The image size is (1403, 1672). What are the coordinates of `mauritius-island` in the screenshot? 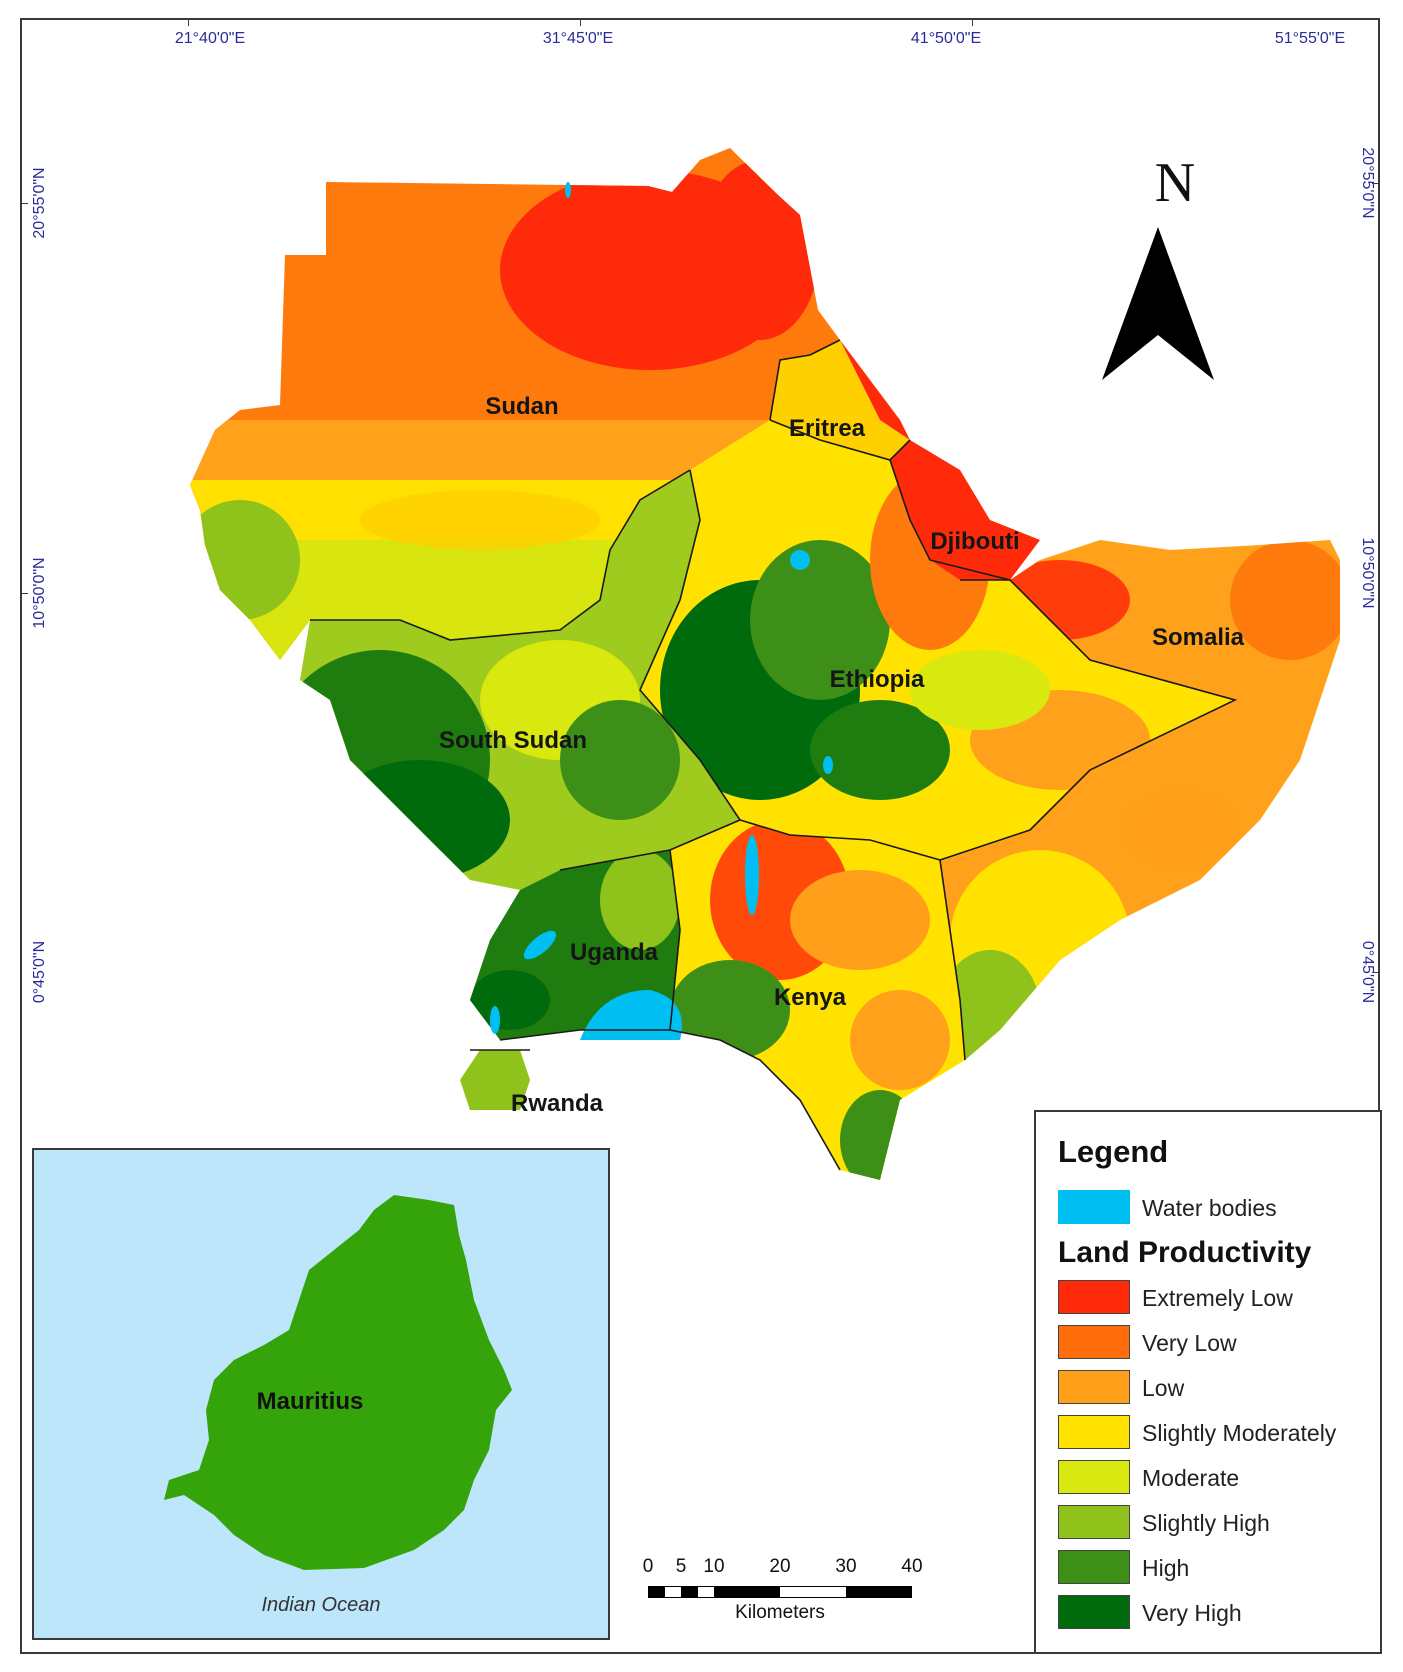 It's located at (338, 1382).